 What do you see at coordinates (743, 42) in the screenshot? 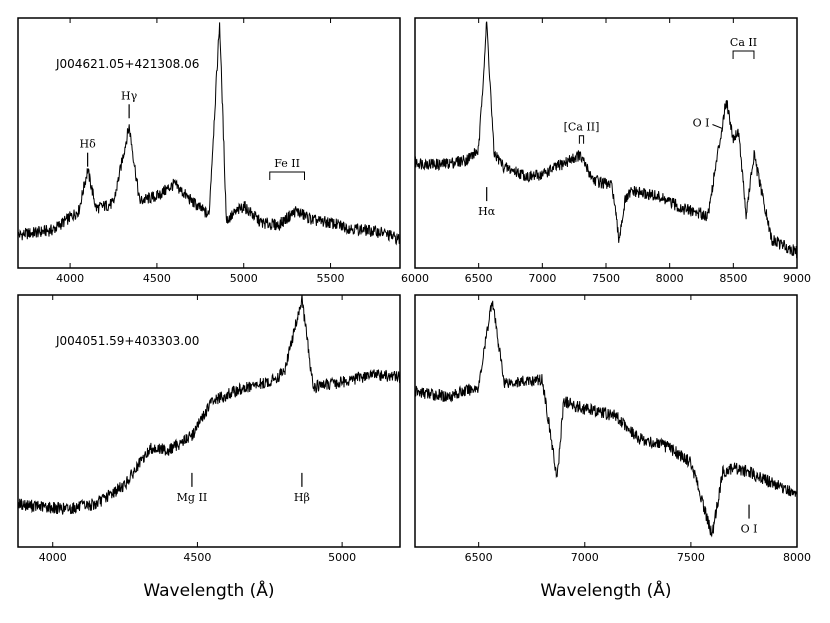
I see `line-label: Ca II` at bounding box center [743, 42].